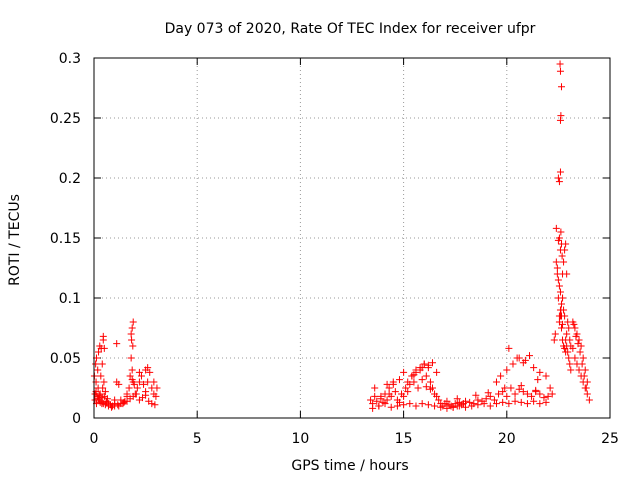 Image resolution: width=640 pixels, height=484 pixels. Describe the element at coordinates (15, 240) in the screenshot. I see `y-axis-label: ROTI / TECUs` at that location.